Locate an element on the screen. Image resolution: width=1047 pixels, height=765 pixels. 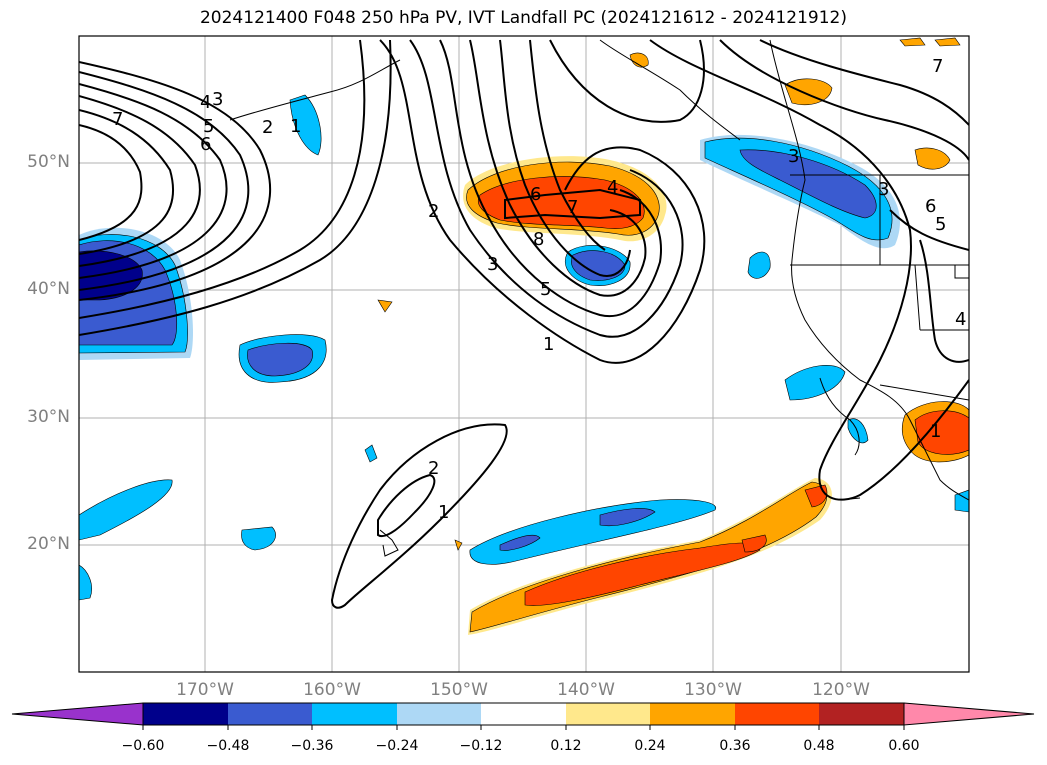
longitude-label: 120°W is located at coordinates (841, 690).